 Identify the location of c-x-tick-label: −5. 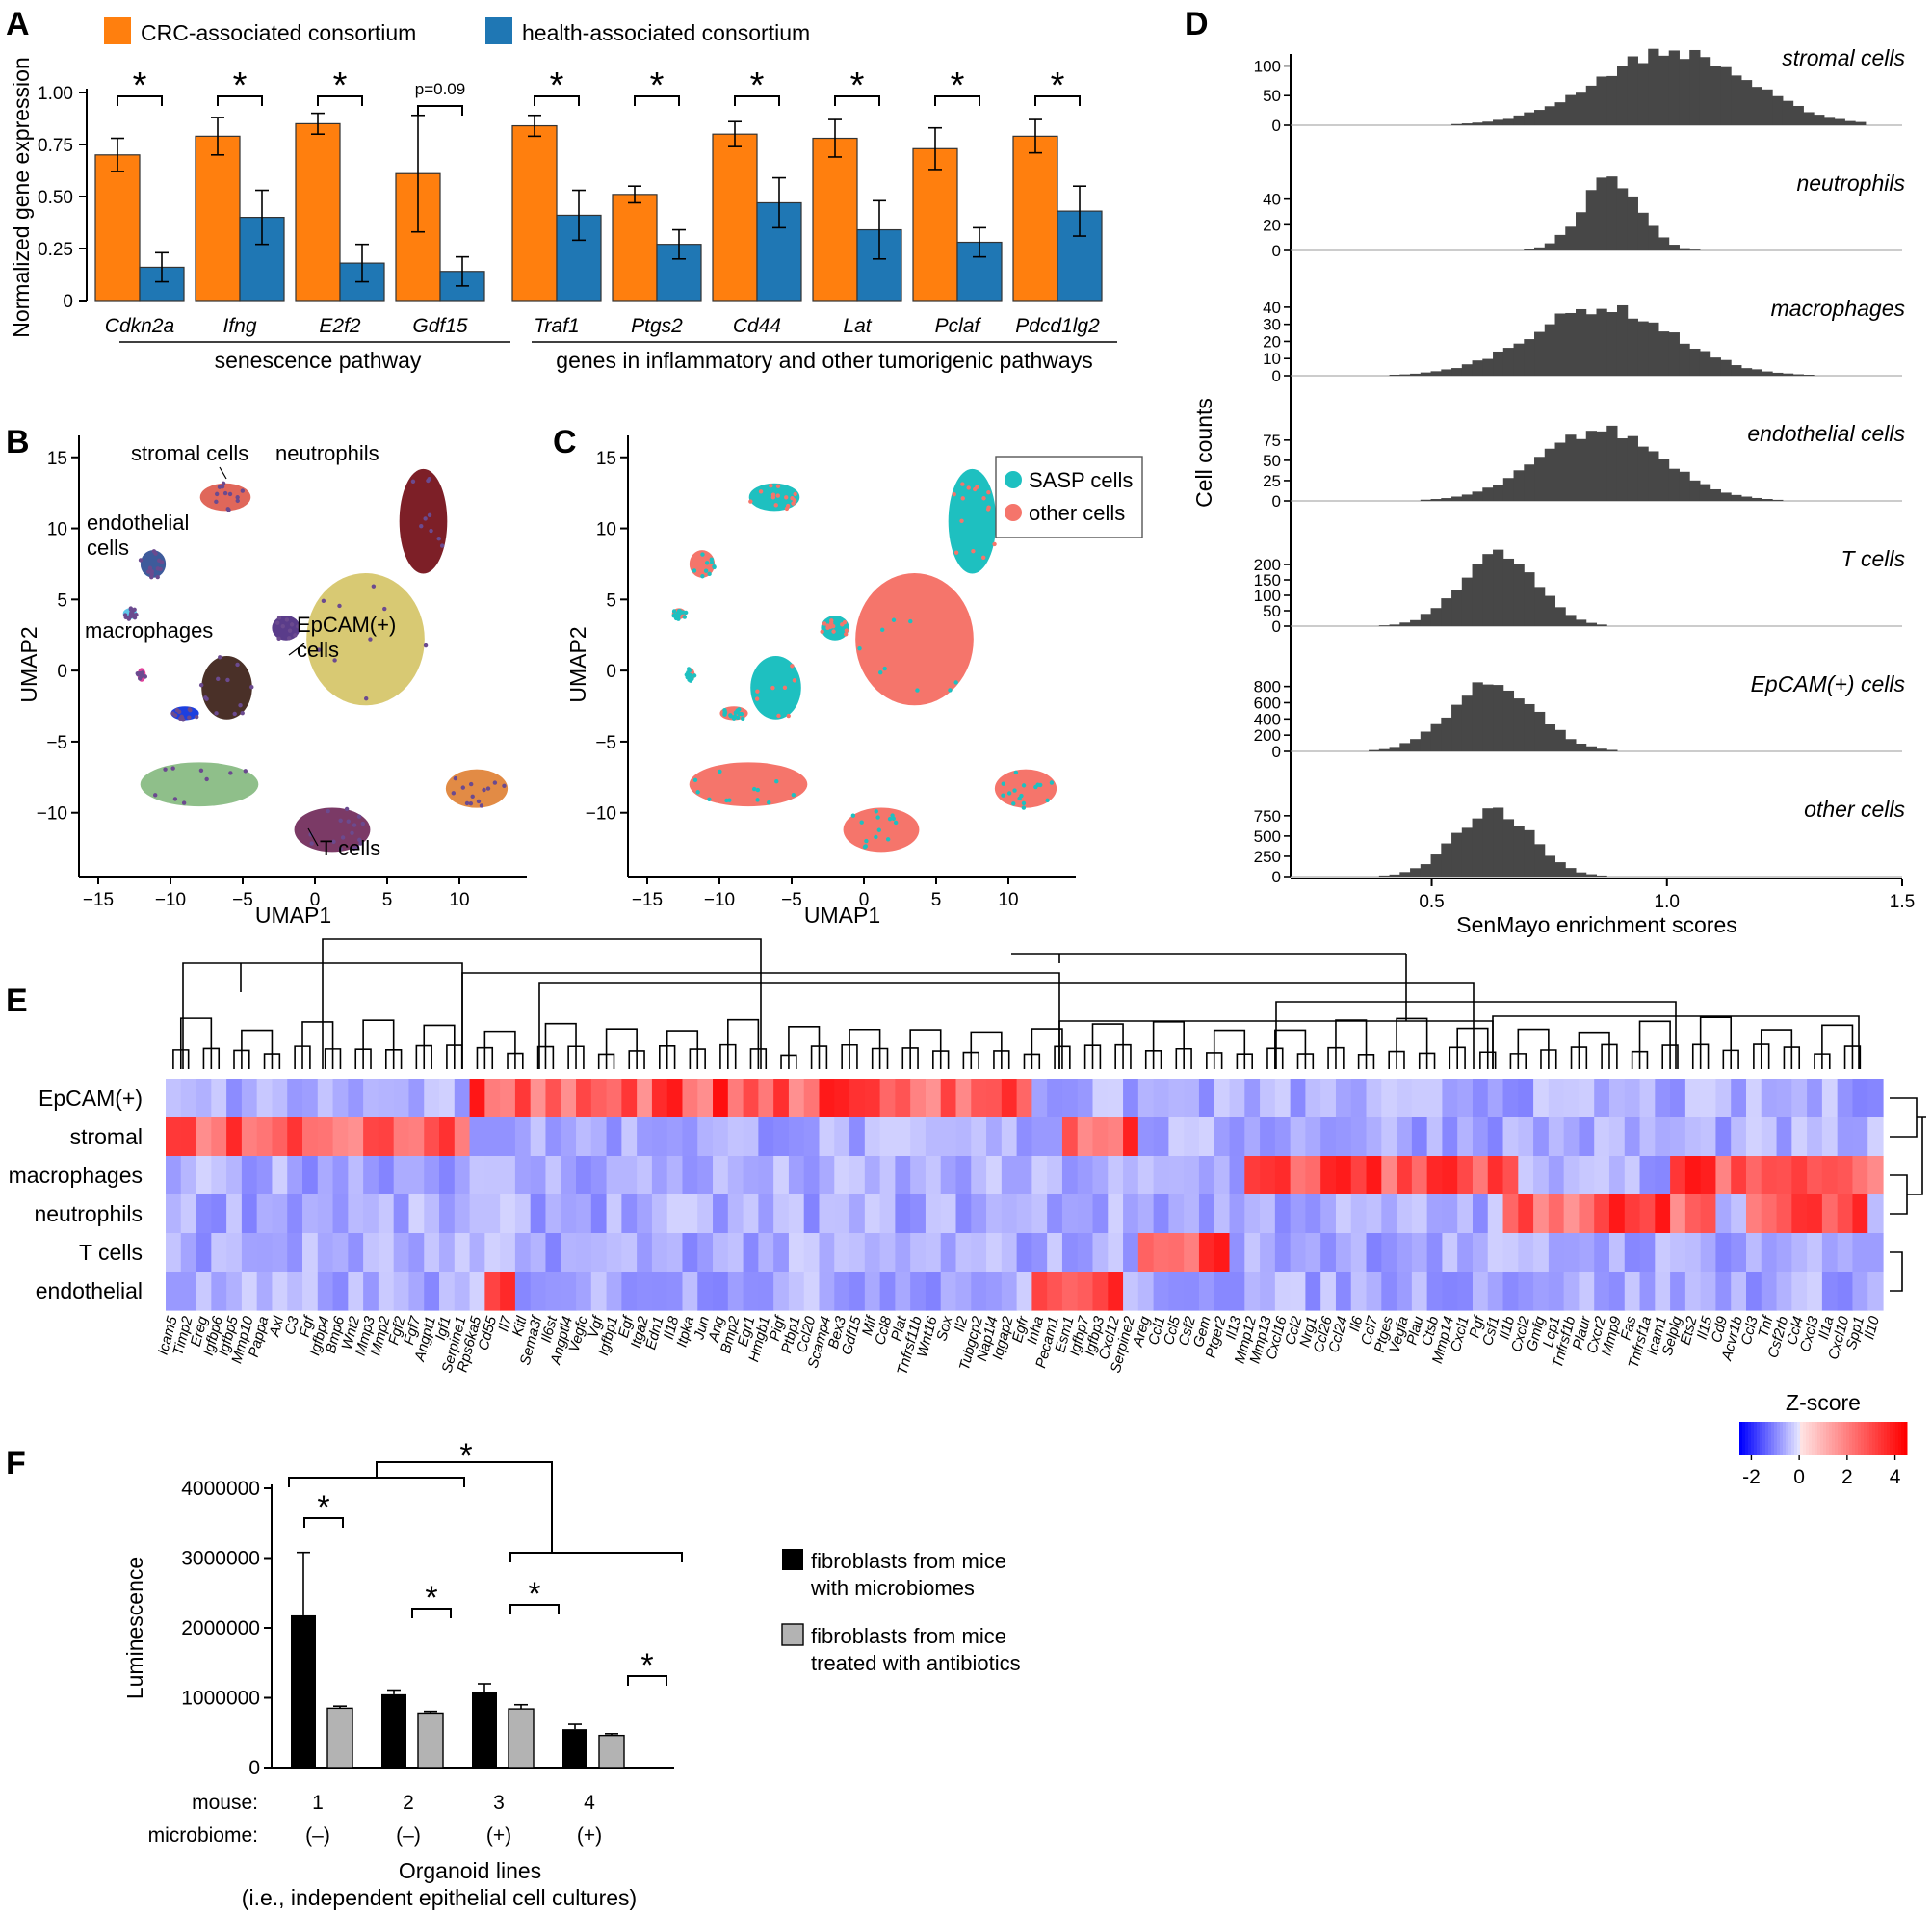
(791, 900).